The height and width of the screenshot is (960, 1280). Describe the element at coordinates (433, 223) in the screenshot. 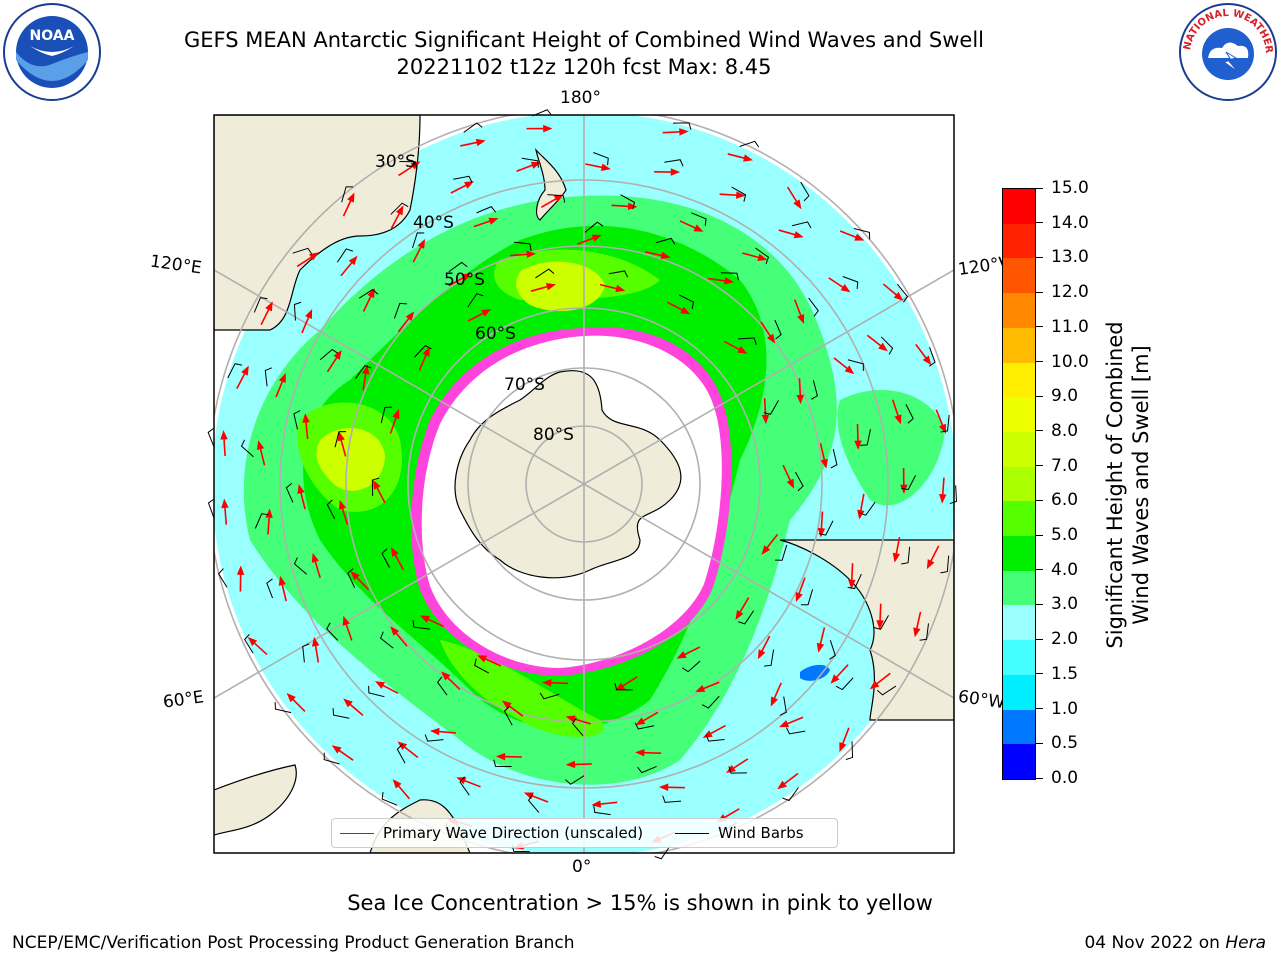

I see `lat-label-40s: 40°S` at that location.